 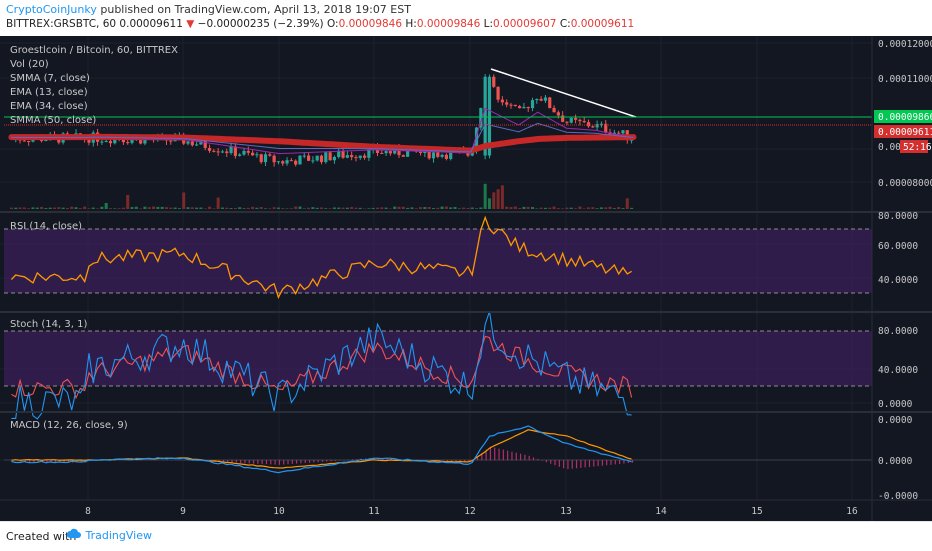 What do you see at coordinates (150, 24) in the screenshot?
I see `last-price: 0.00009611` at bounding box center [150, 24].